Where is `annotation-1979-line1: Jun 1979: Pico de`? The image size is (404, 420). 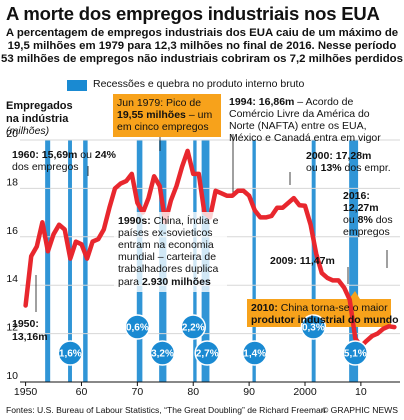
annotation-1979-line1: Jun 1979: Pico de is located at coordinates (159, 103).